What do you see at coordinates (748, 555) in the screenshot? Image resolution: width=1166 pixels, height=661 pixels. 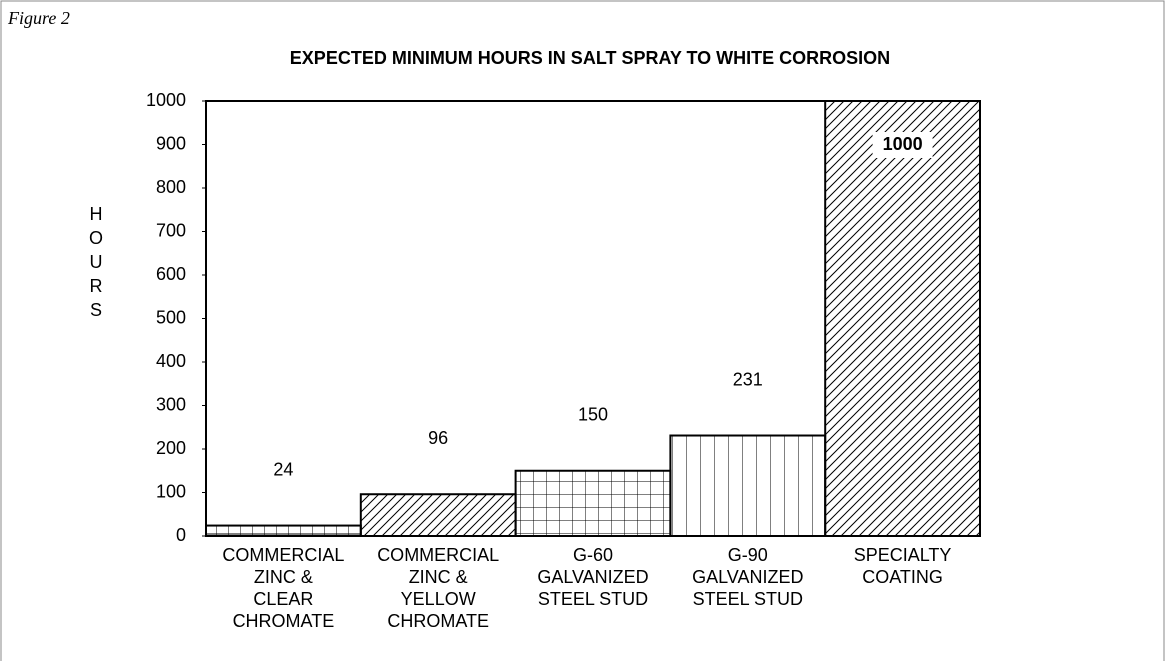 I see `x-tick-label: G-90` at bounding box center [748, 555].